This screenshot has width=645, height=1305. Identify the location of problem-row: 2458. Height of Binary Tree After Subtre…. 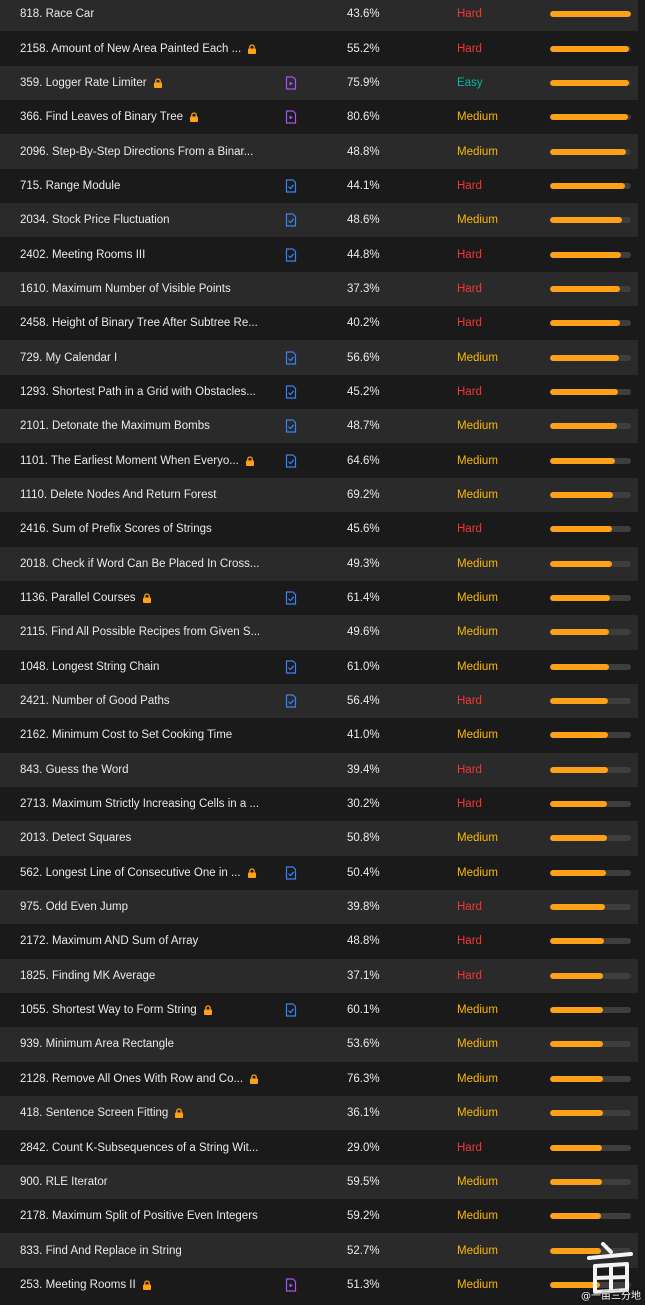
(319, 323).